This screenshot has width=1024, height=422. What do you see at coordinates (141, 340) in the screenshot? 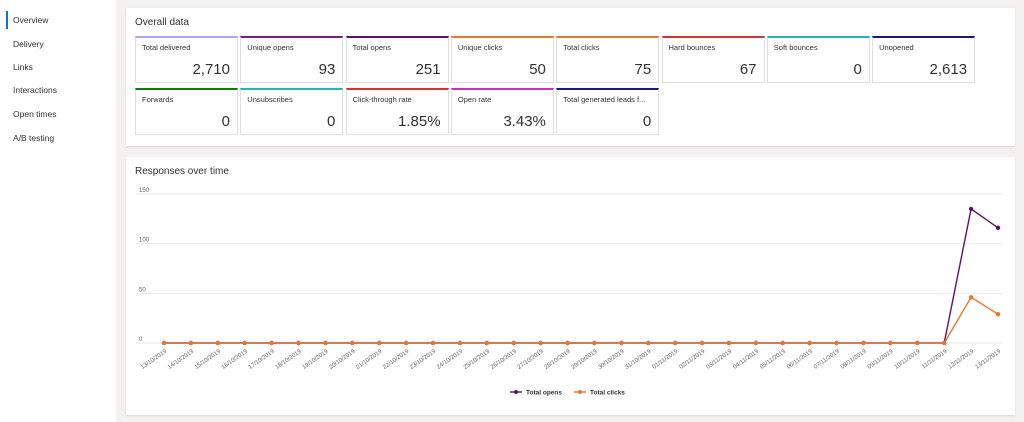
I see `y-tick-label: 0` at bounding box center [141, 340].